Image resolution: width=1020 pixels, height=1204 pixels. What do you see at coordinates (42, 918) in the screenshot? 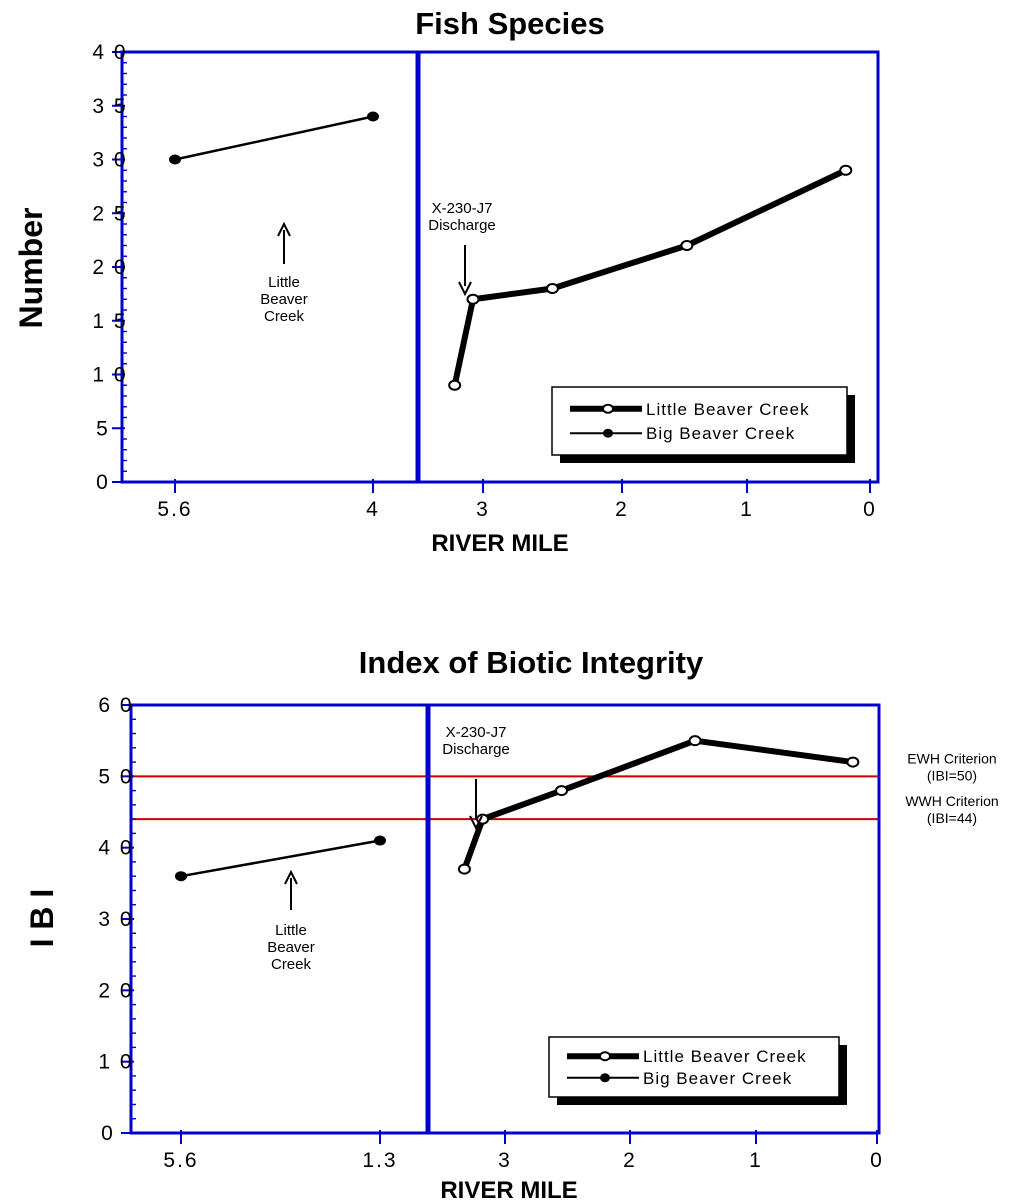
I see `y-axis-label: I B I` at bounding box center [42, 918].